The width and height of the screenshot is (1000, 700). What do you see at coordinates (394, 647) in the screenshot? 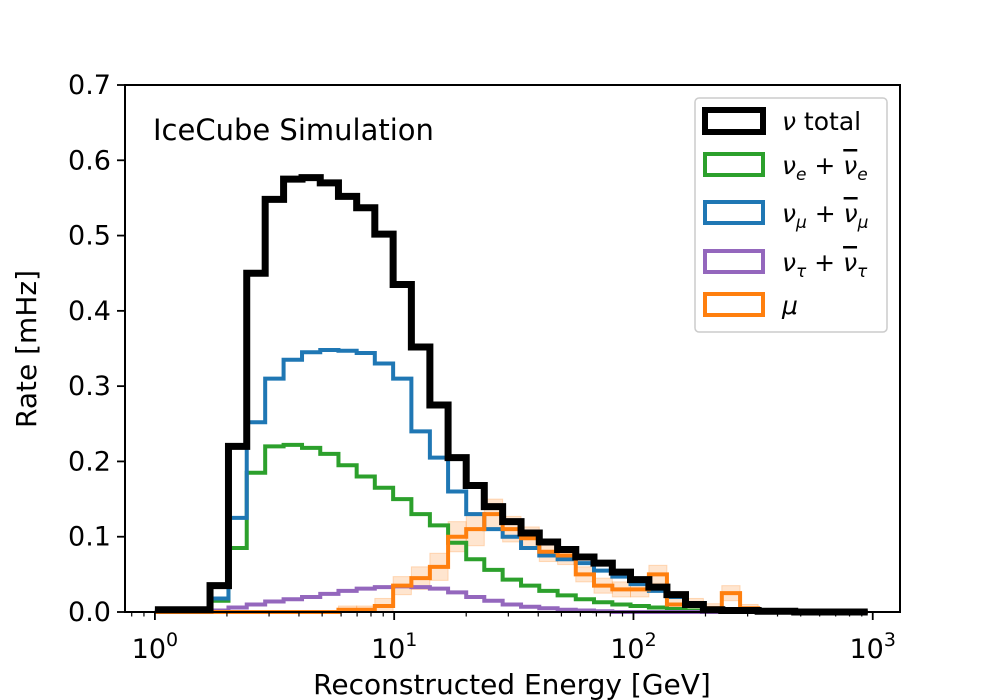
I see `x-tick-label: 10¹` at bounding box center [394, 647].